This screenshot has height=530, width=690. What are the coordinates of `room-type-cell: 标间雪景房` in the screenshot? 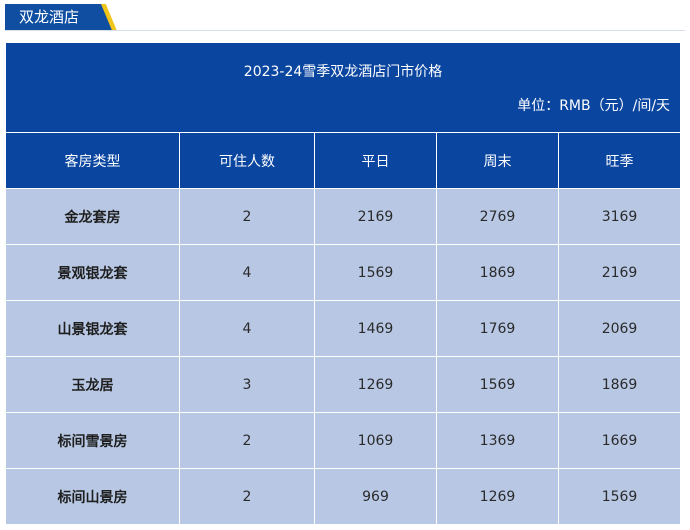 It's located at (92, 440).